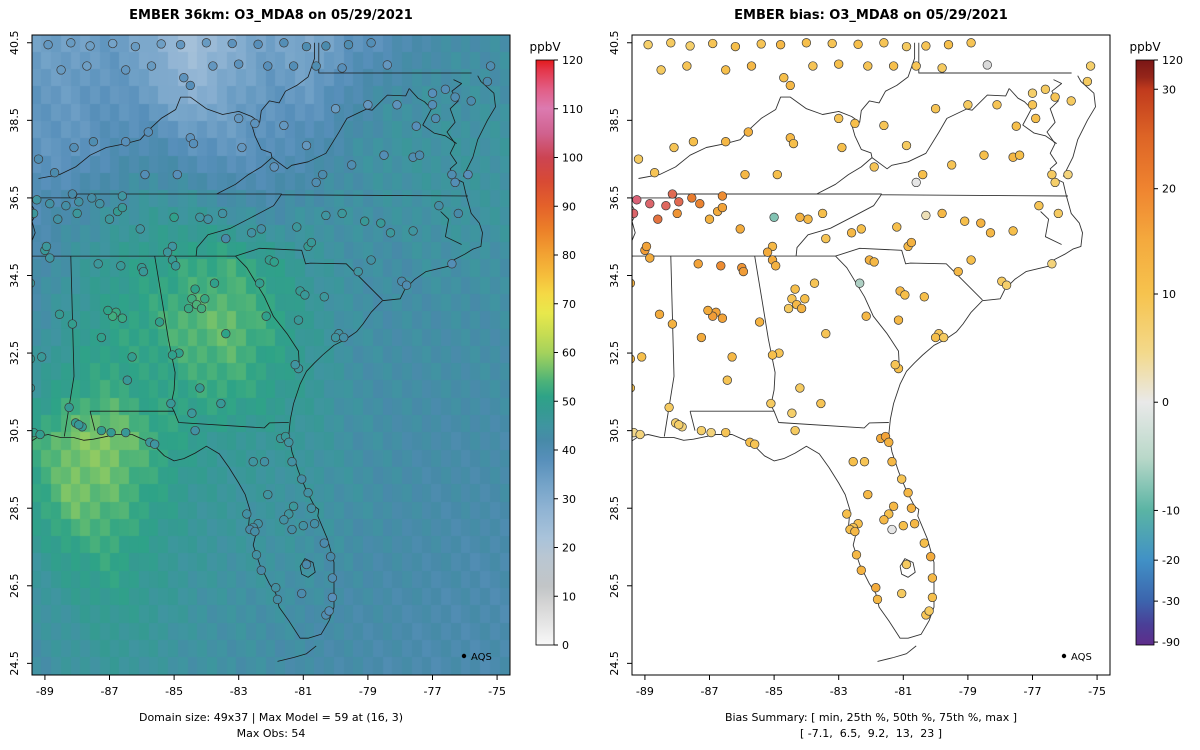 This screenshot has height=750, width=1200. Describe the element at coordinates (45, 691) in the screenshot. I see `x-tick-label: -89` at that location.